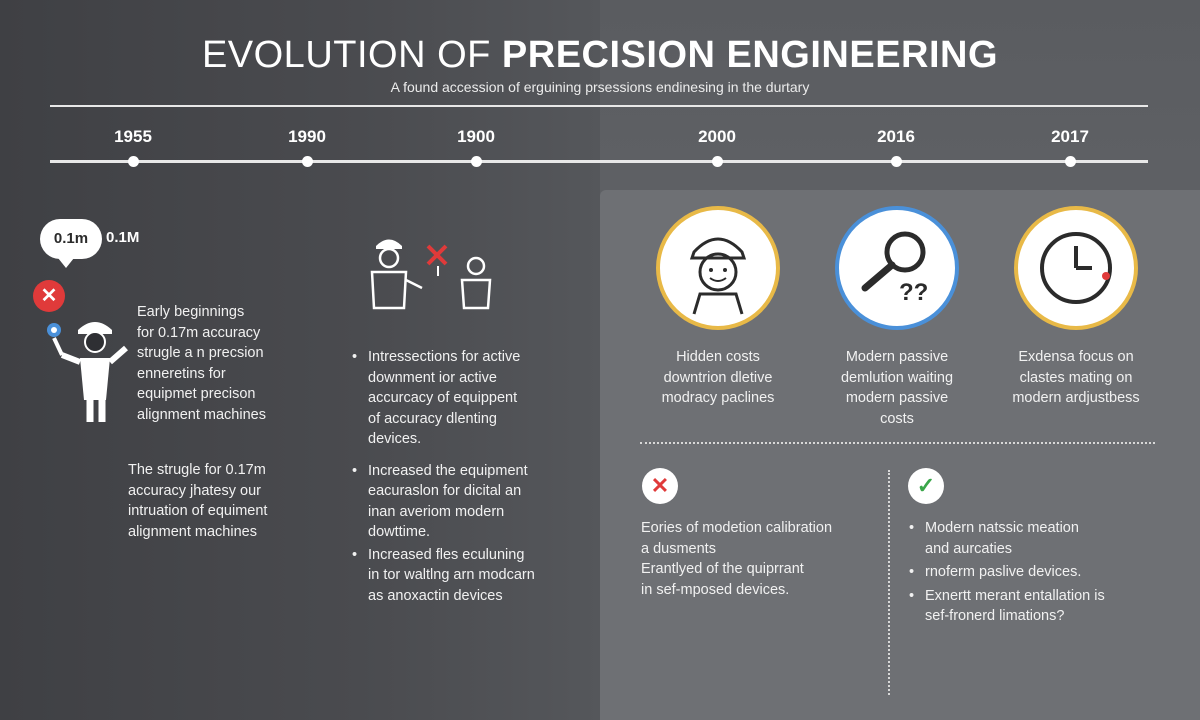 This screenshot has height=720, width=1200. What do you see at coordinates (445, 491) in the screenshot?
I see `text-line: eacuraslon for dicital an` at bounding box center [445, 491].